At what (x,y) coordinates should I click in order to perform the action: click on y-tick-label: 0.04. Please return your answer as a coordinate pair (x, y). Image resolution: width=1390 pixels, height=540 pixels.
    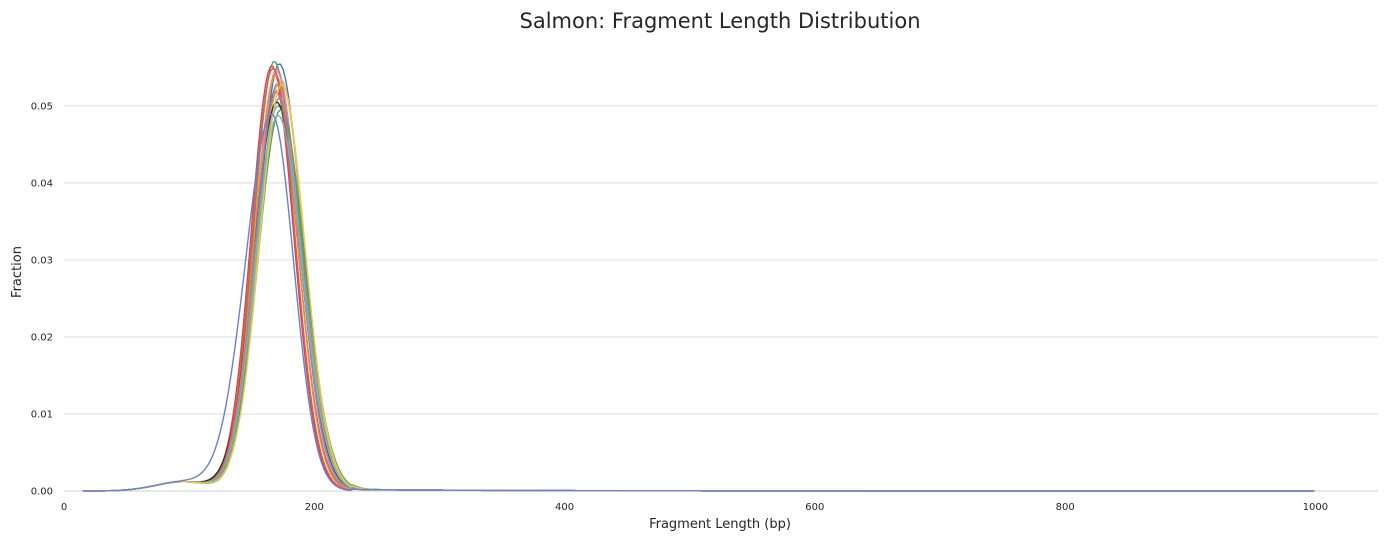
    Looking at the image, I should click on (42, 183).